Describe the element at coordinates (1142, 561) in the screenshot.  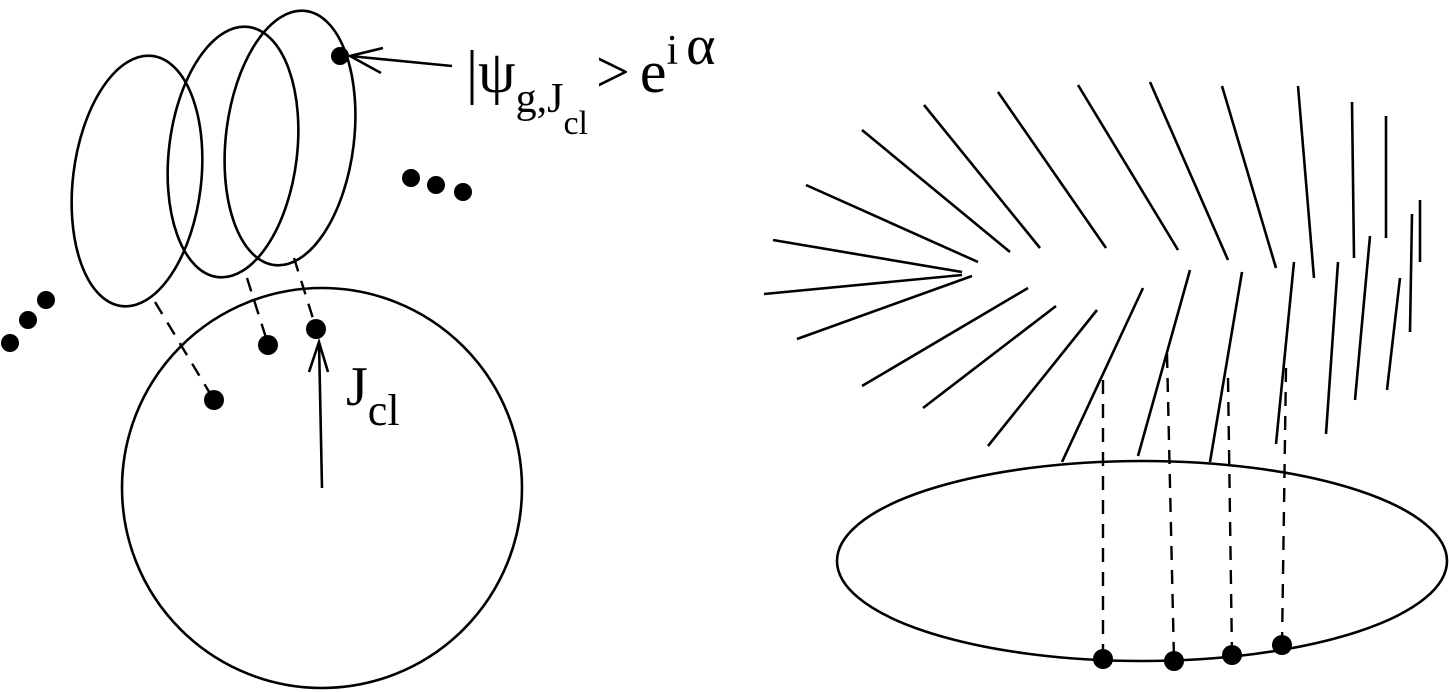
I see `base-ellipse` at that location.